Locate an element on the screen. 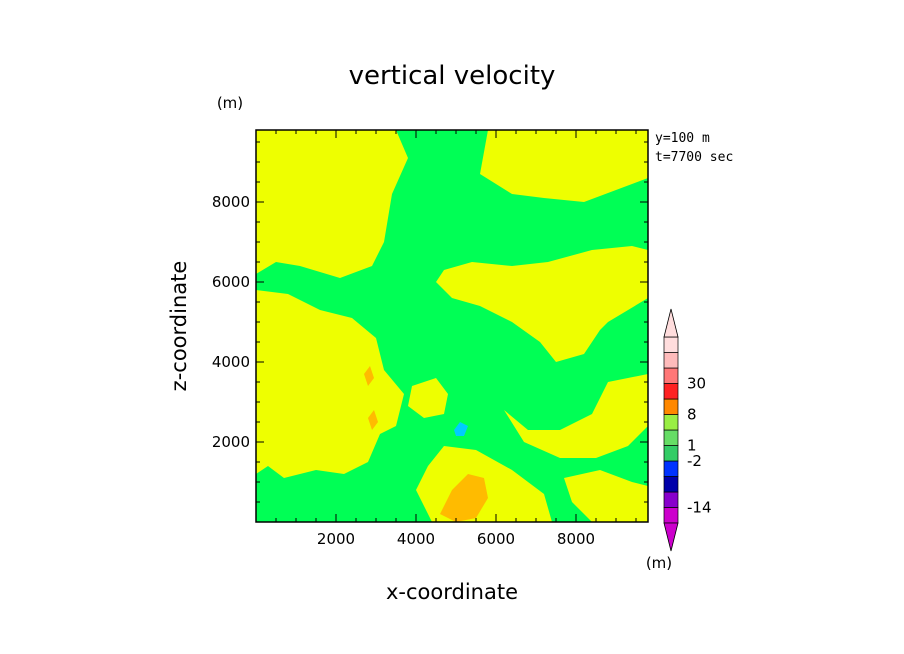 Image resolution: width=904 pixels, height=654 pixels. y-axis-label: z-coordinate is located at coordinates (179, 326).